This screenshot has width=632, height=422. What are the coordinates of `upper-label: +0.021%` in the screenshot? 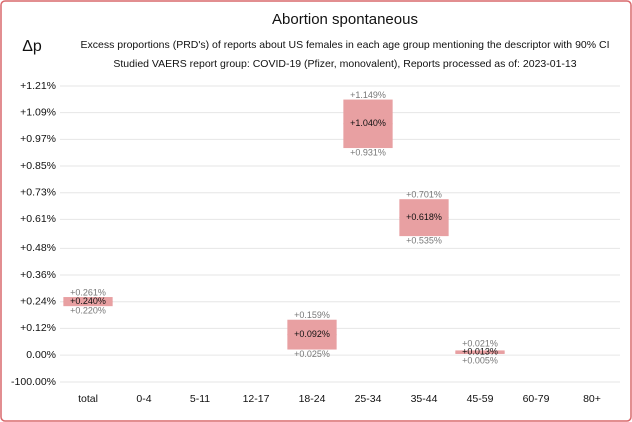 It's located at (480, 344).